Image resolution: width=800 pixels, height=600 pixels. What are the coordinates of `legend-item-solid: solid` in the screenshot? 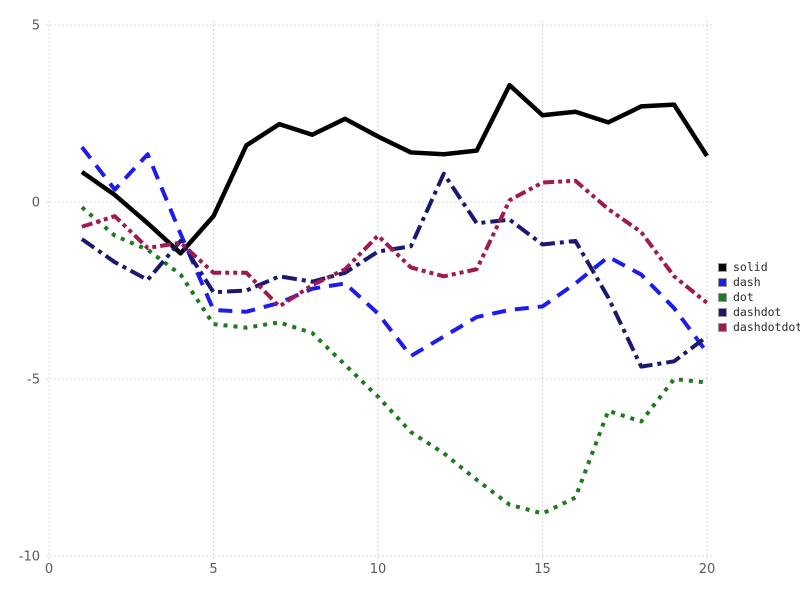 It's located at (759, 267).